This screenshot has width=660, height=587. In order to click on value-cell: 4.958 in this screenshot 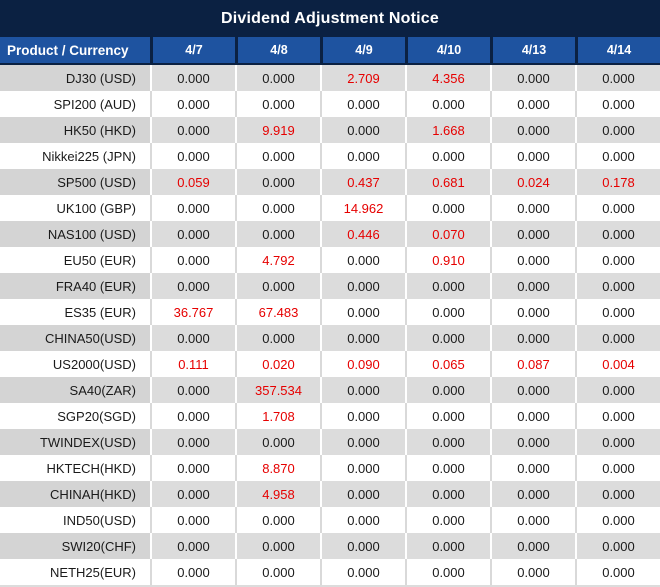, I will do `click(277, 494)`.